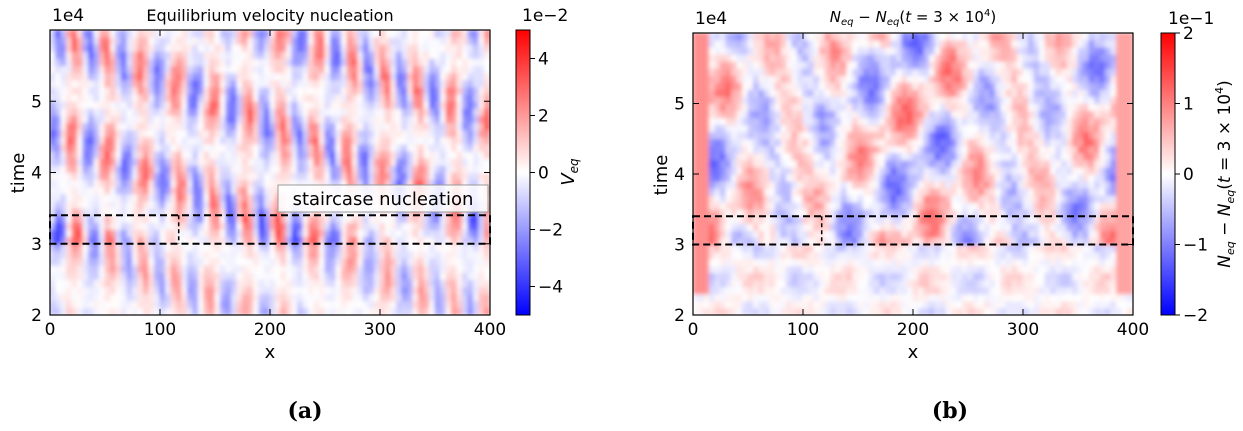  I want to click on colorbar-tick-label: −1, so click(1195, 246).